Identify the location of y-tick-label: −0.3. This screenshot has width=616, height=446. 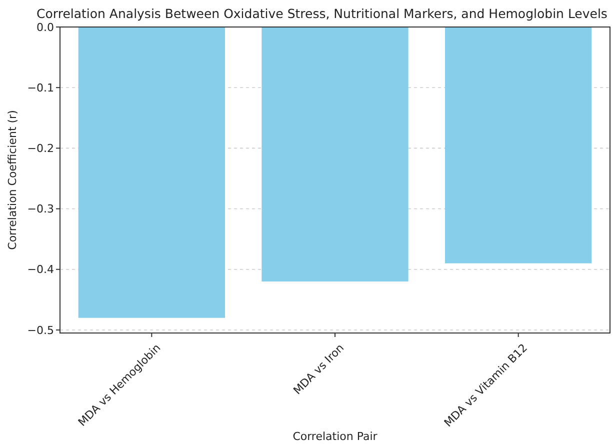
(40, 209).